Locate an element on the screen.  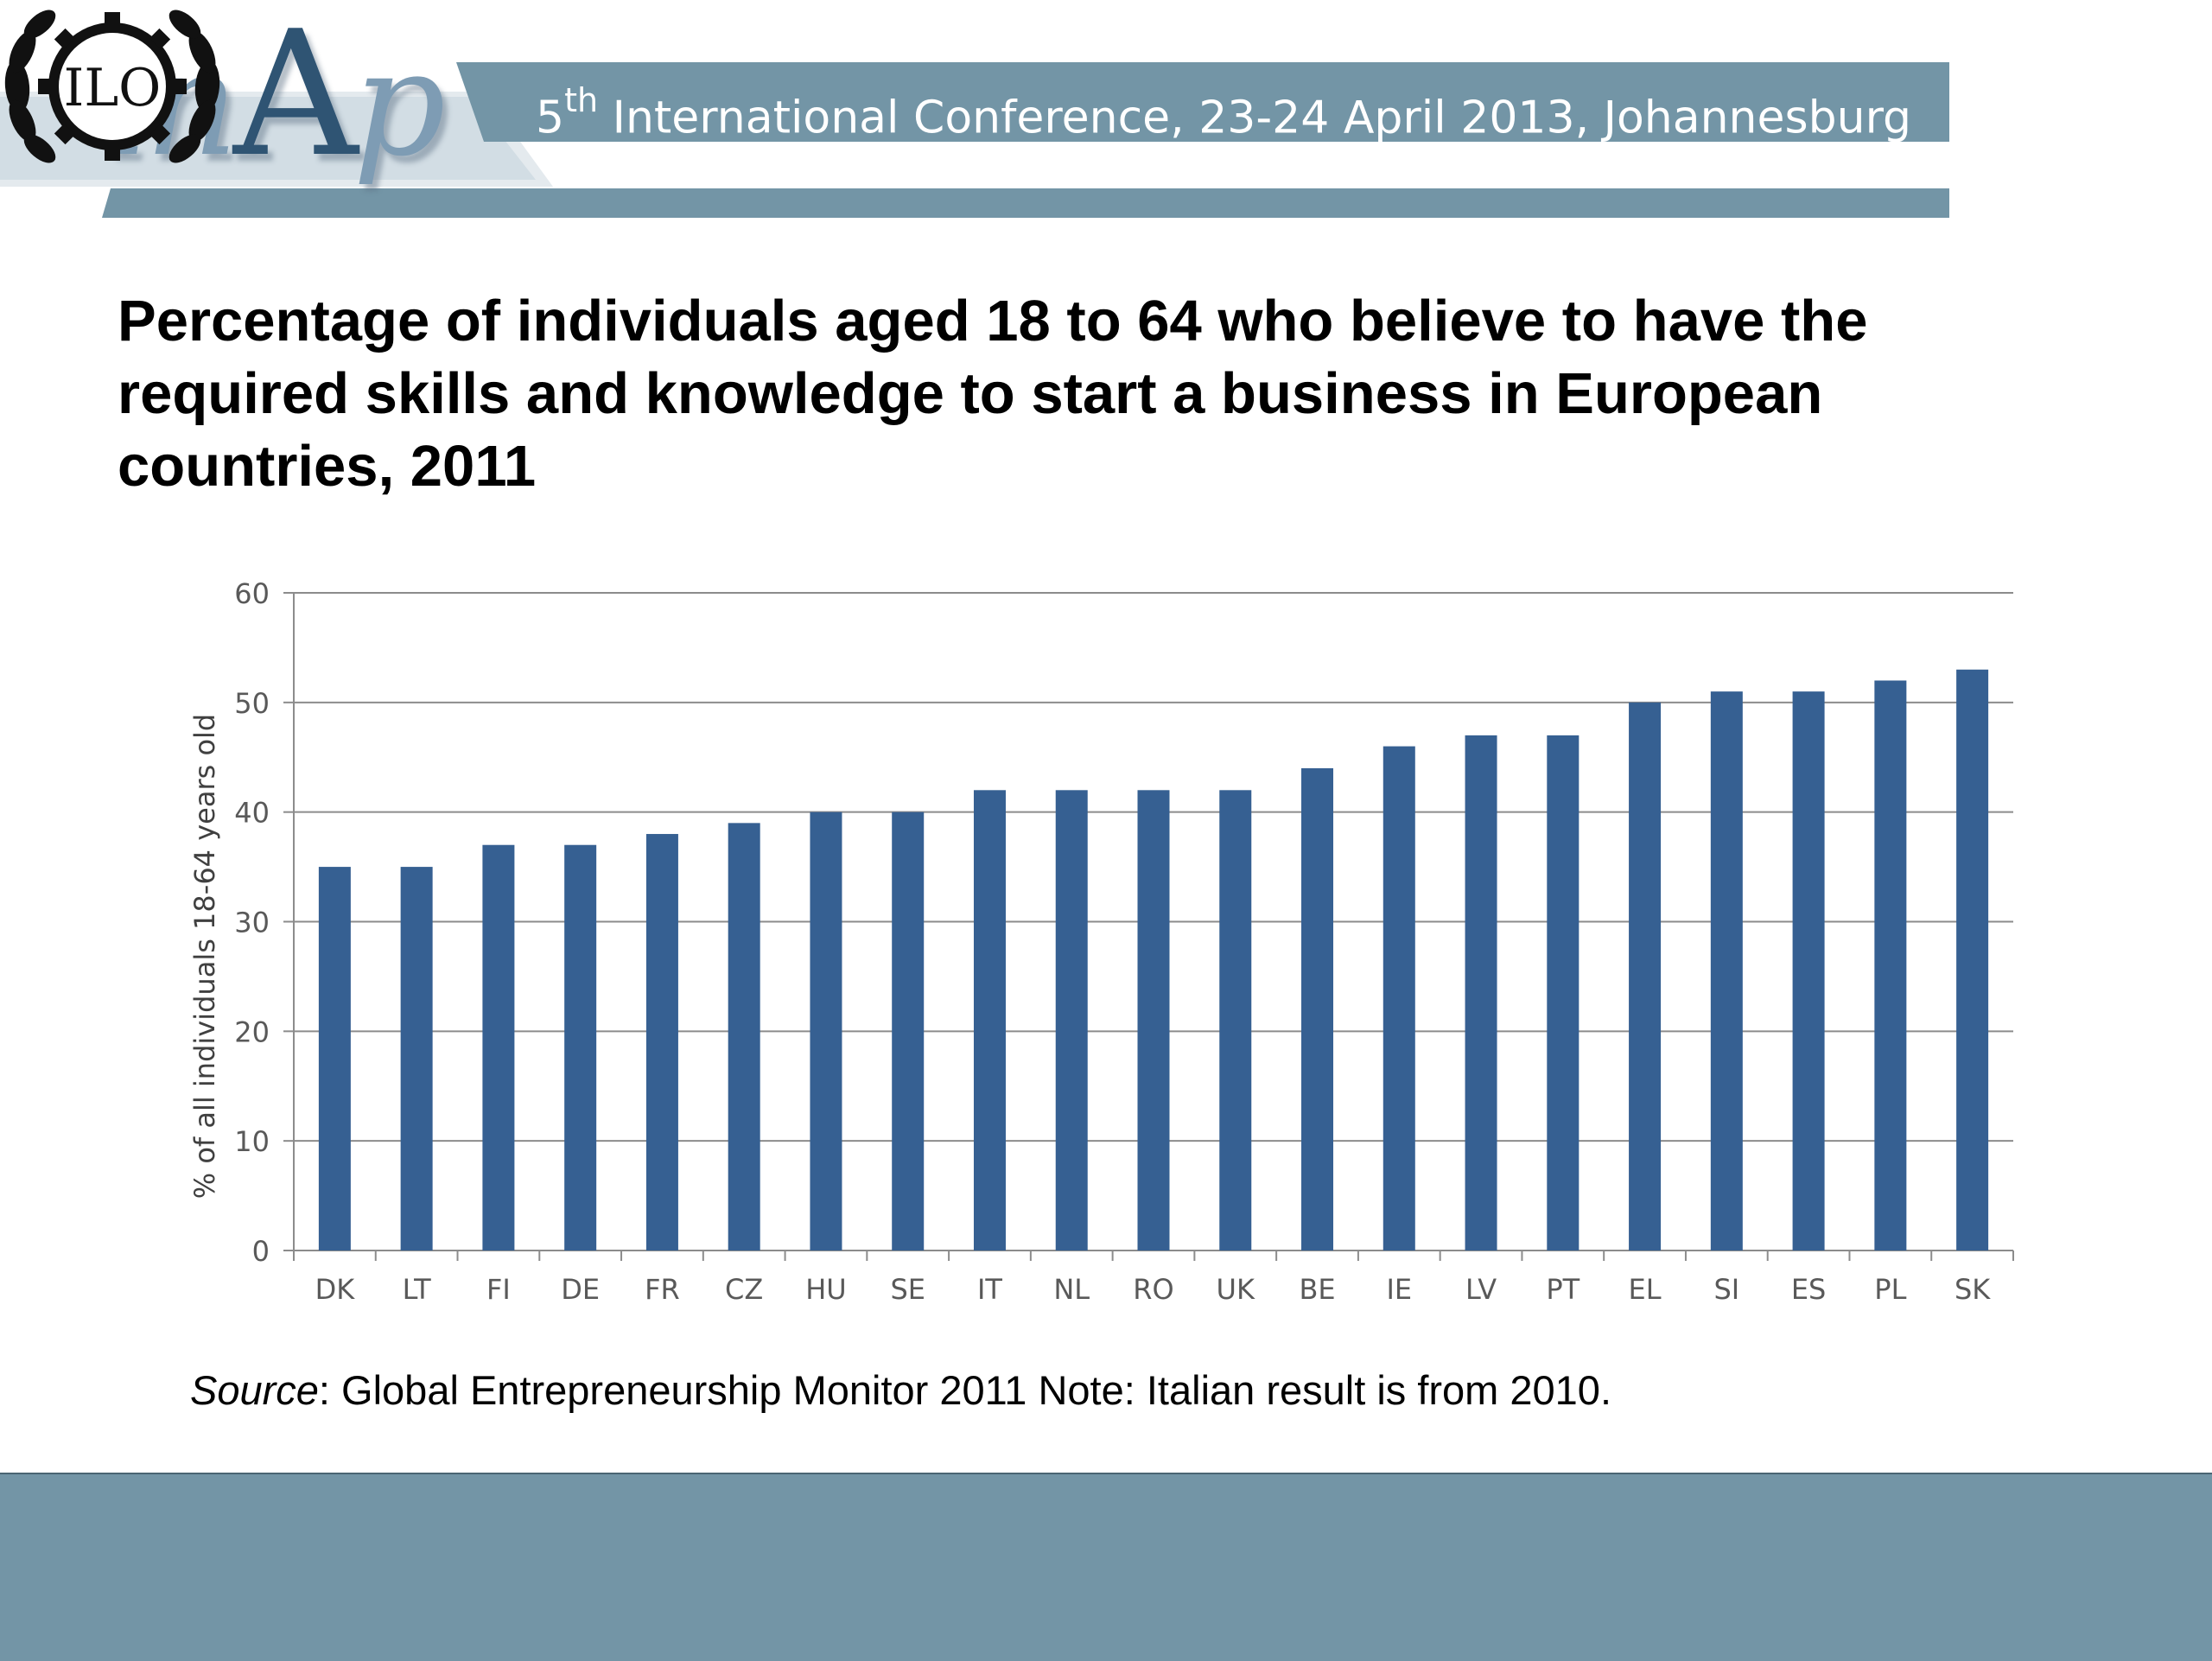
x-tick-label: LT is located at coordinates (417, 1289).